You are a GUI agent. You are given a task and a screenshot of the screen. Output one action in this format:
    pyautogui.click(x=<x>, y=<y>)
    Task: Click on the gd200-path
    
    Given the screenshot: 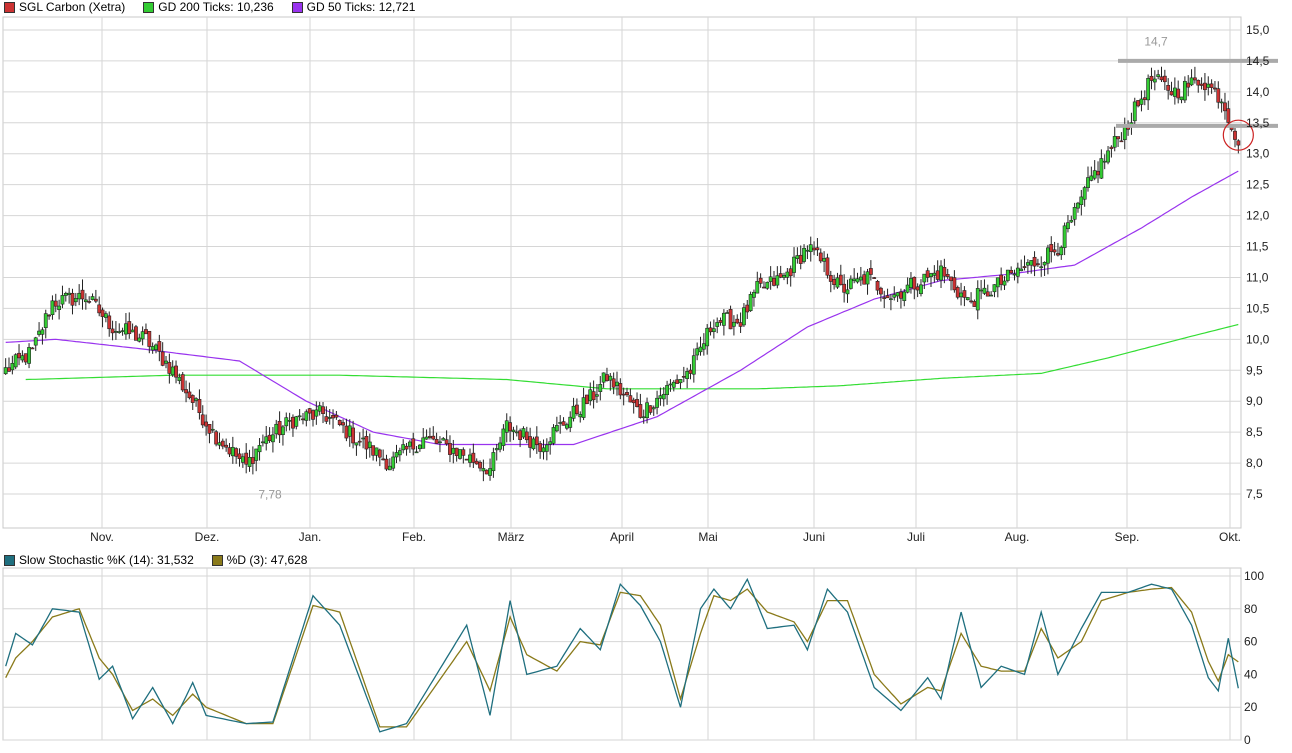 What is the action you would take?
    pyautogui.click(x=632, y=356)
    